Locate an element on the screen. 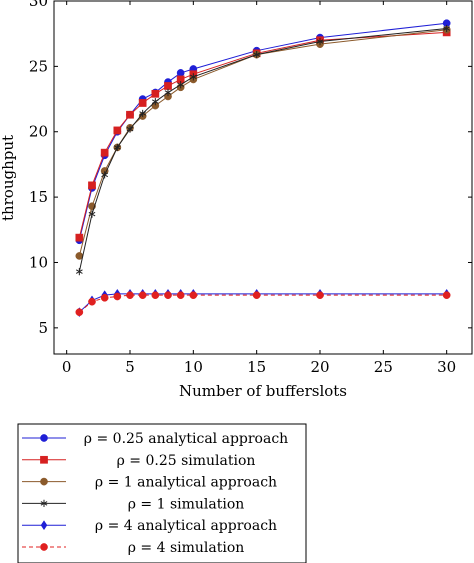 Image resolution: width=474 pixels, height=563 pixels. legend-item: ρ = 0.25 simulation is located at coordinates (138, 461).